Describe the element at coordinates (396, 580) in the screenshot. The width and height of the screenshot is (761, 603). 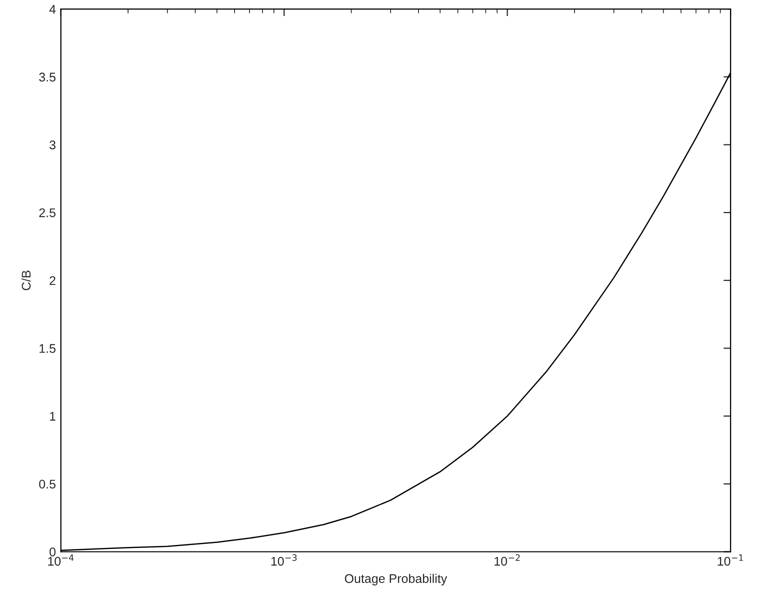
I see `x-axis-title: Outage Probability` at that location.